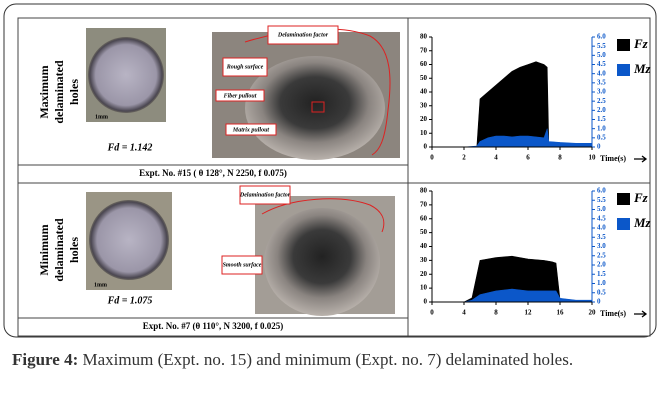 This screenshot has height=401, width=660. What do you see at coordinates (130, 300) in the screenshot?
I see `fd-label: Fd = 1.075` at bounding box center [130, 300].